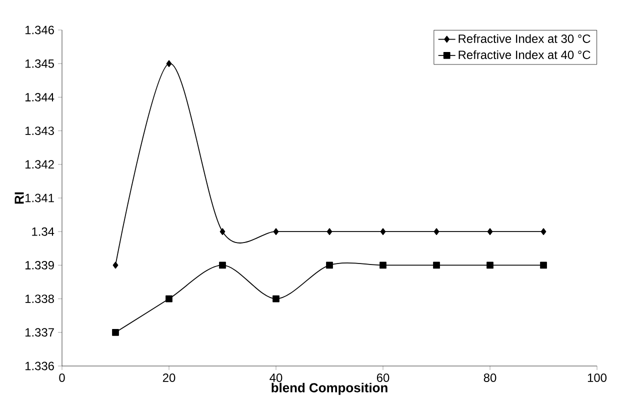 The height and width of the screenshot is (414, 630). I want to click on y-tick-label: 1.339, so click(39, 265).